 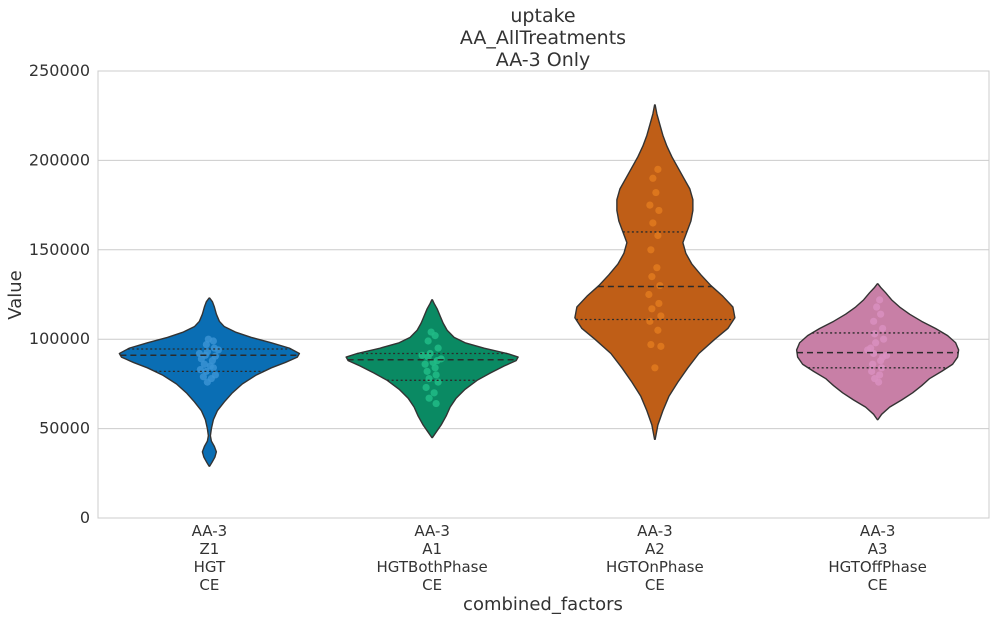 What do you see at coordinates (64, 428) in the screenshot?
I see `y-tick-label: 50000` at bounding box center [64, 428].